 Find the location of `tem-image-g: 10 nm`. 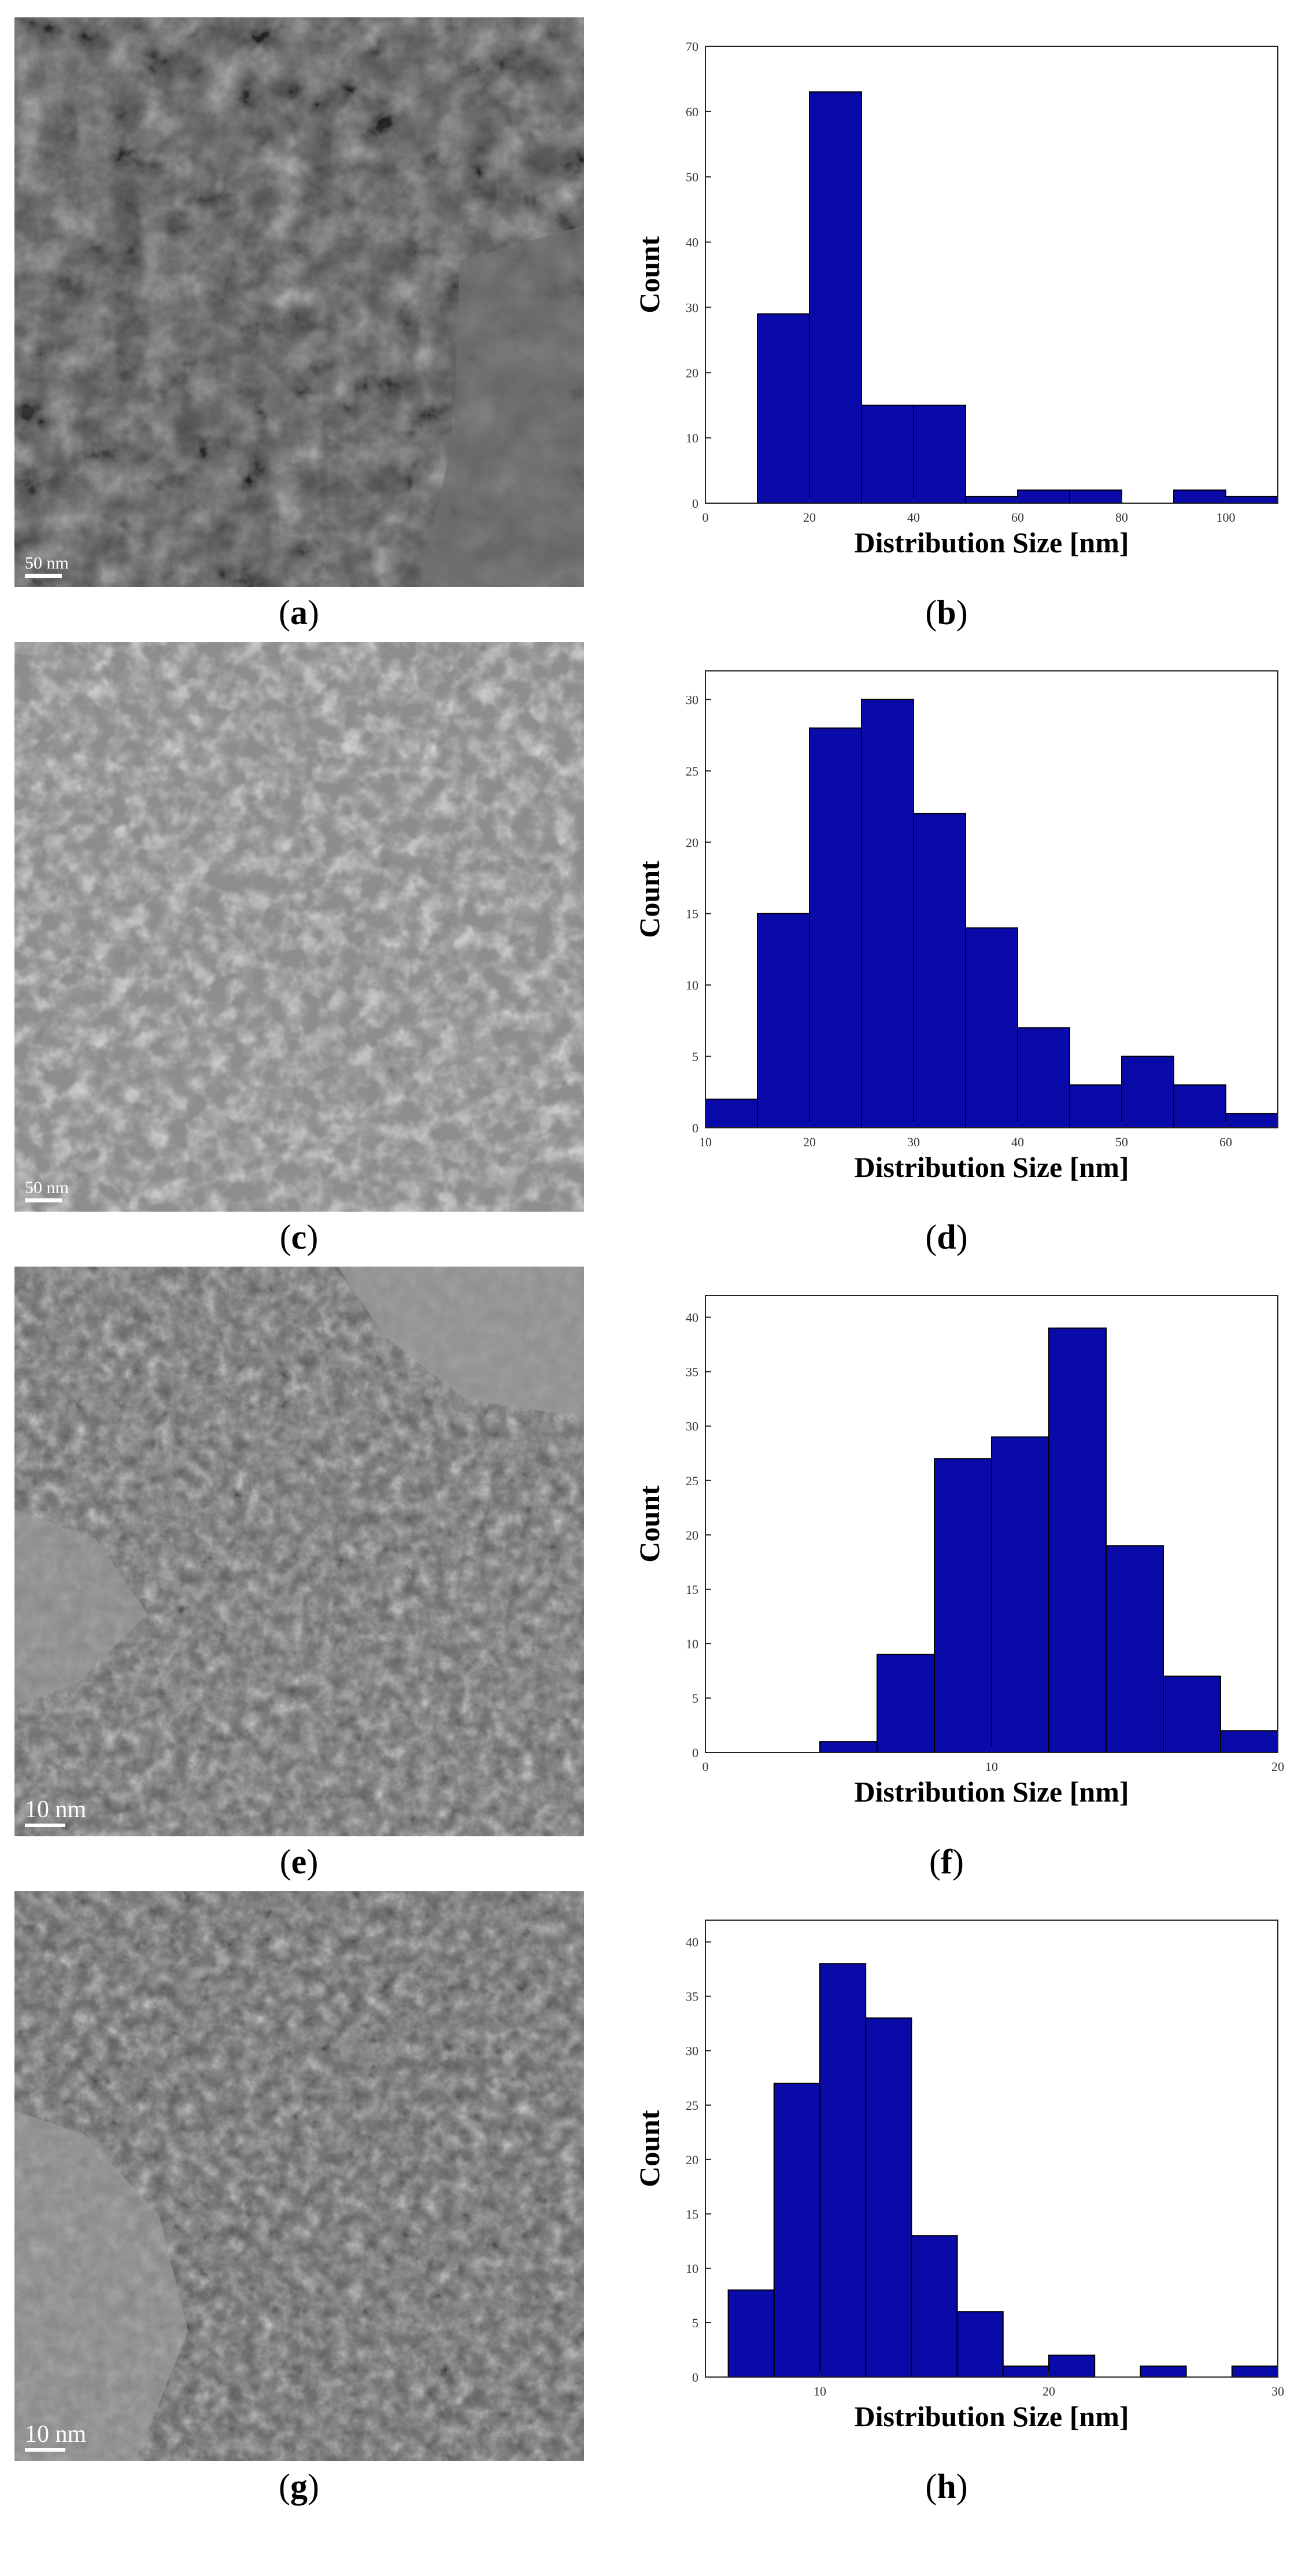

tem-image-g: 10 nm is located at coordinates (299, 2176).